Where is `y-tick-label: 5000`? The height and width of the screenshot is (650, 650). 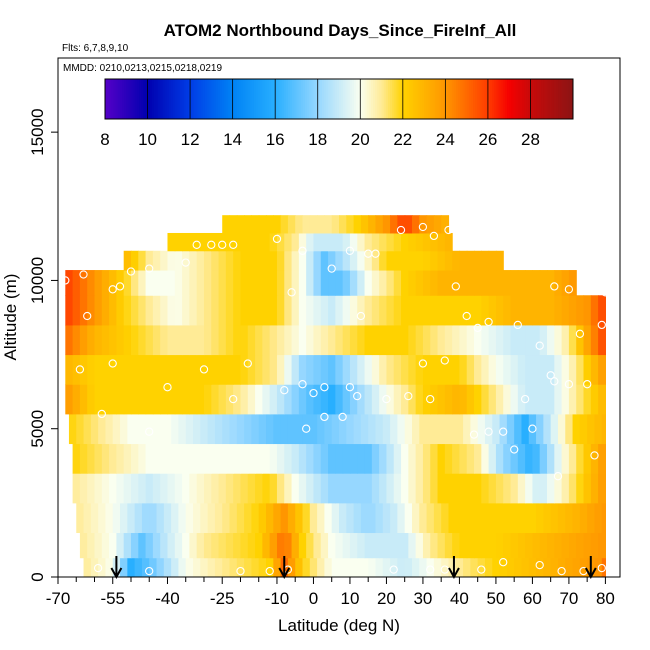
y-tick-label: 5000 is located at coordinates (37, 429).